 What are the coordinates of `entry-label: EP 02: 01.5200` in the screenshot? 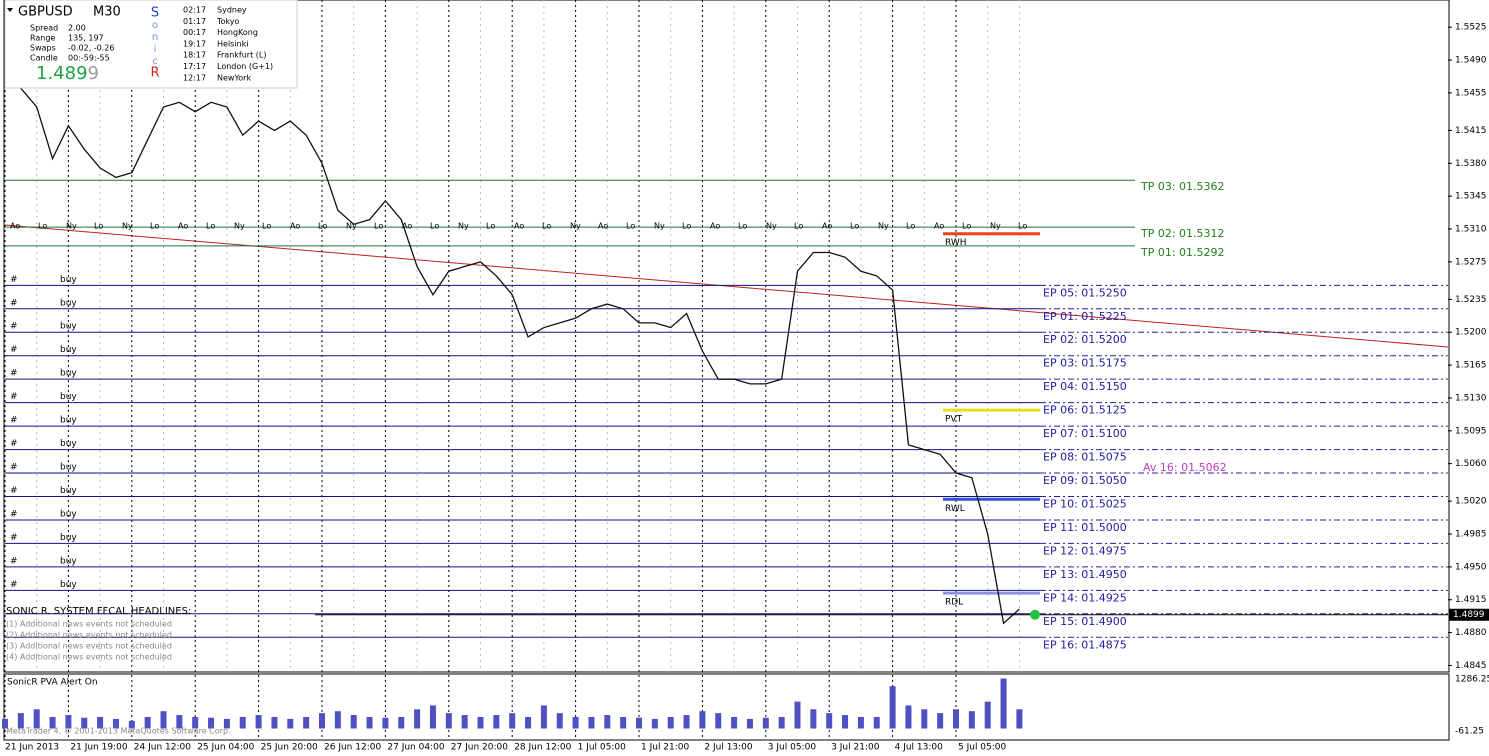 It's located at (1085, 339).